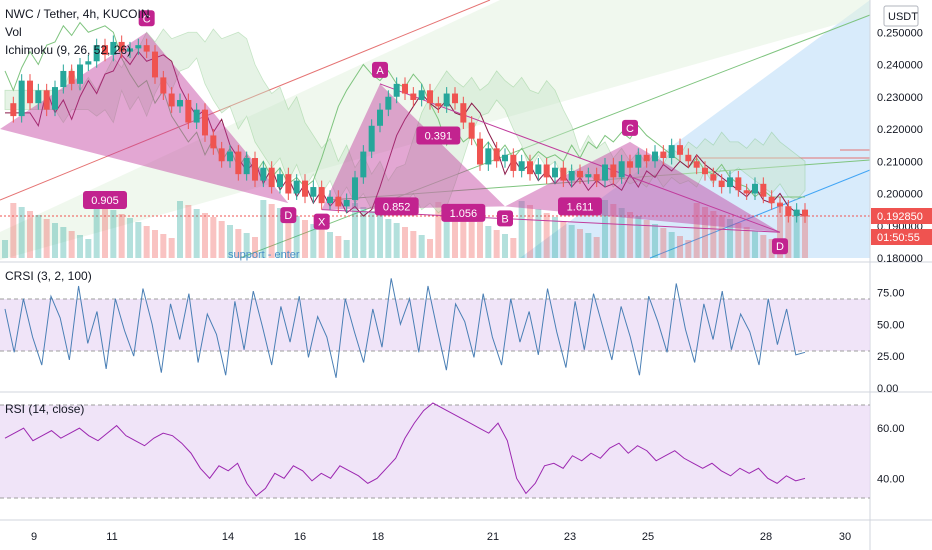 This screenshot has width=932, height=550. I want to click on ichimoku-label: Ichimoku (9, 26, 52, 26), so click(68, 50).